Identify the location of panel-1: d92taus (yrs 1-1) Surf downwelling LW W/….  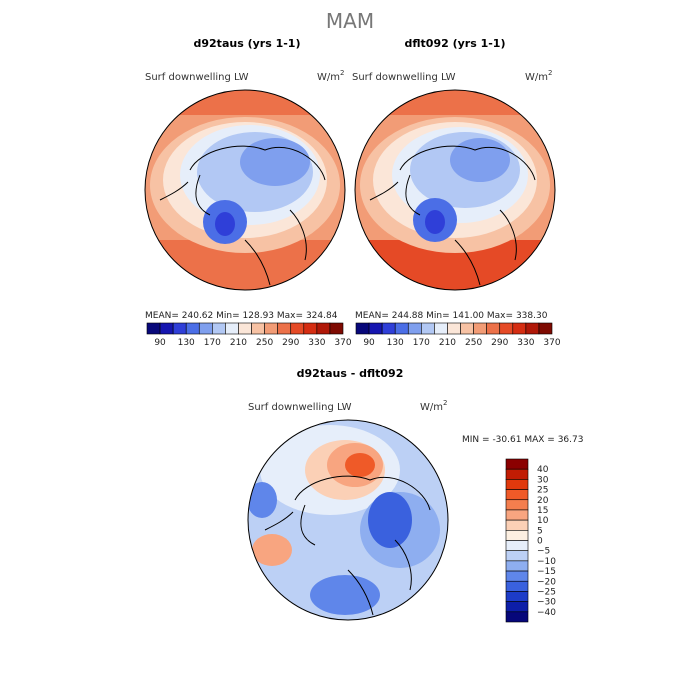
(248, 192).